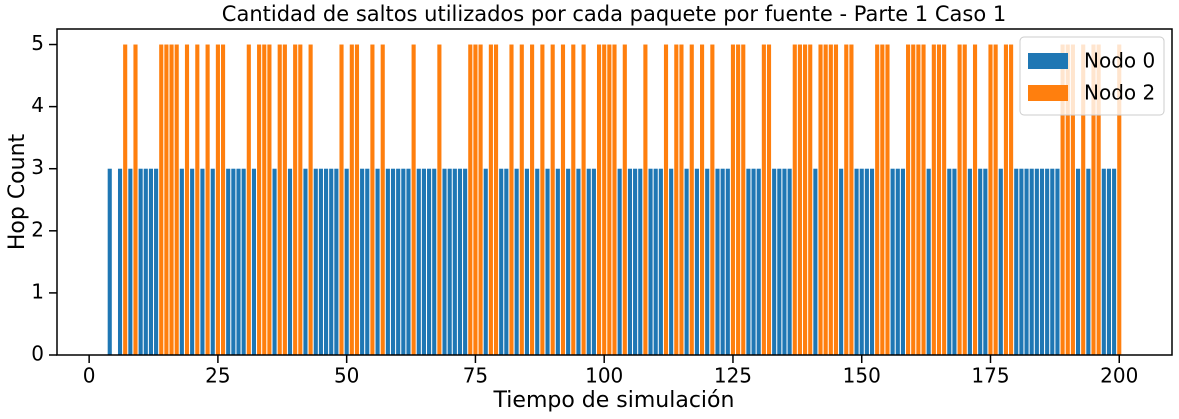 The width and height of the screenshot is (1179, 419). What do you see at coordinates (37, 291) in the screenshot?
I see `y-tick-label: 1` at bounding box center [37, 291].